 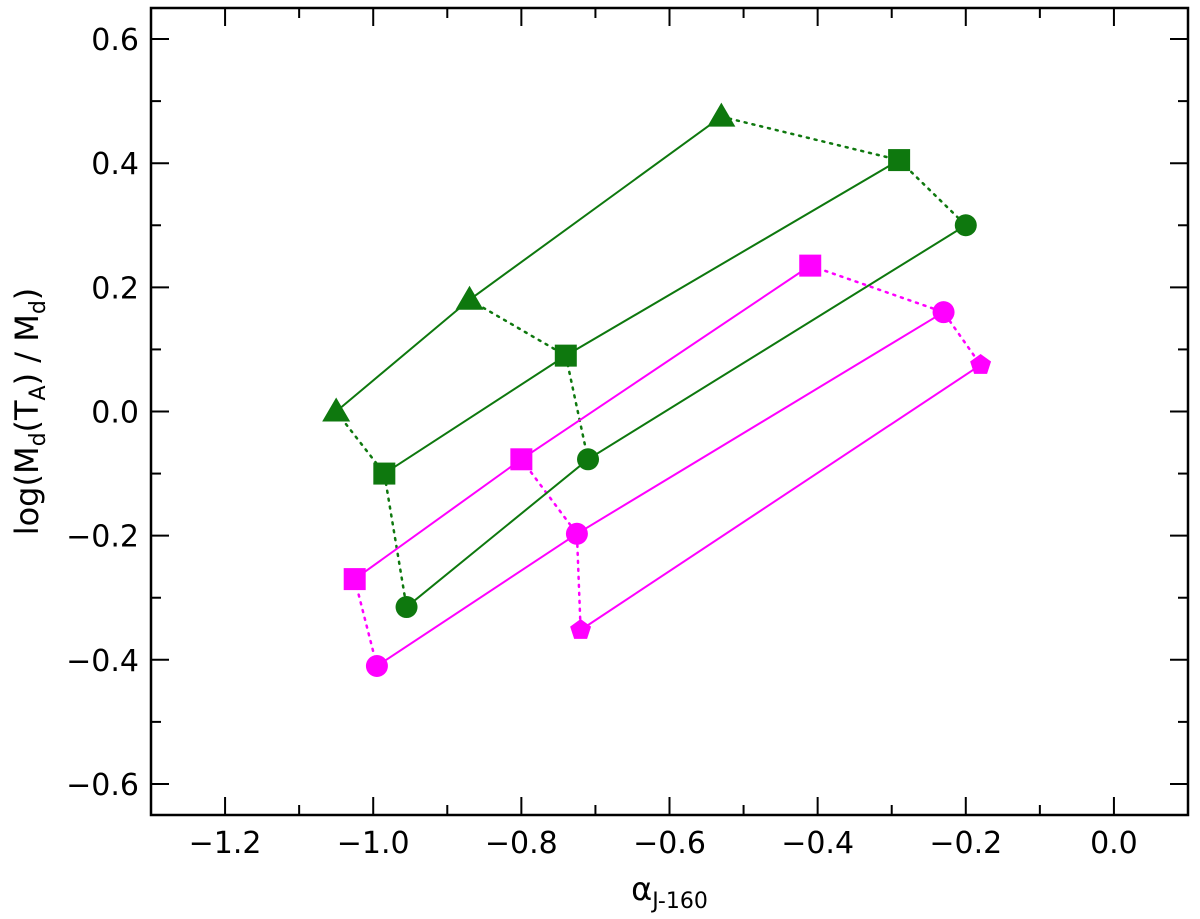 What do you see at coordinates (521, 843) in the screenshot?
I see `x-tick-label: −0.8` at bounding box center [521, 843].